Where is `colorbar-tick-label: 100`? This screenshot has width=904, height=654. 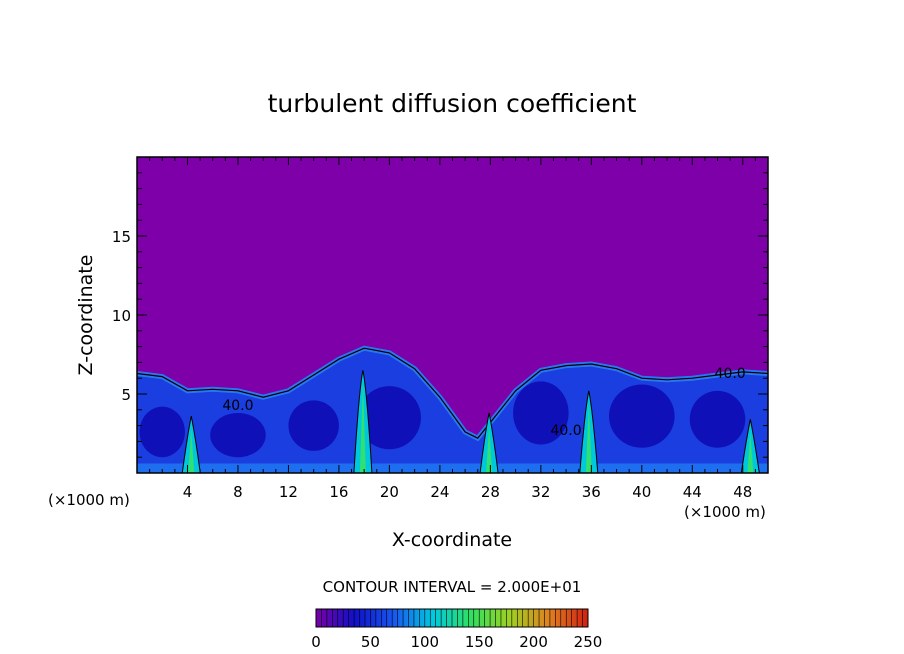 colorbar-tick-label: 100 is located at coordinates (424, 642).